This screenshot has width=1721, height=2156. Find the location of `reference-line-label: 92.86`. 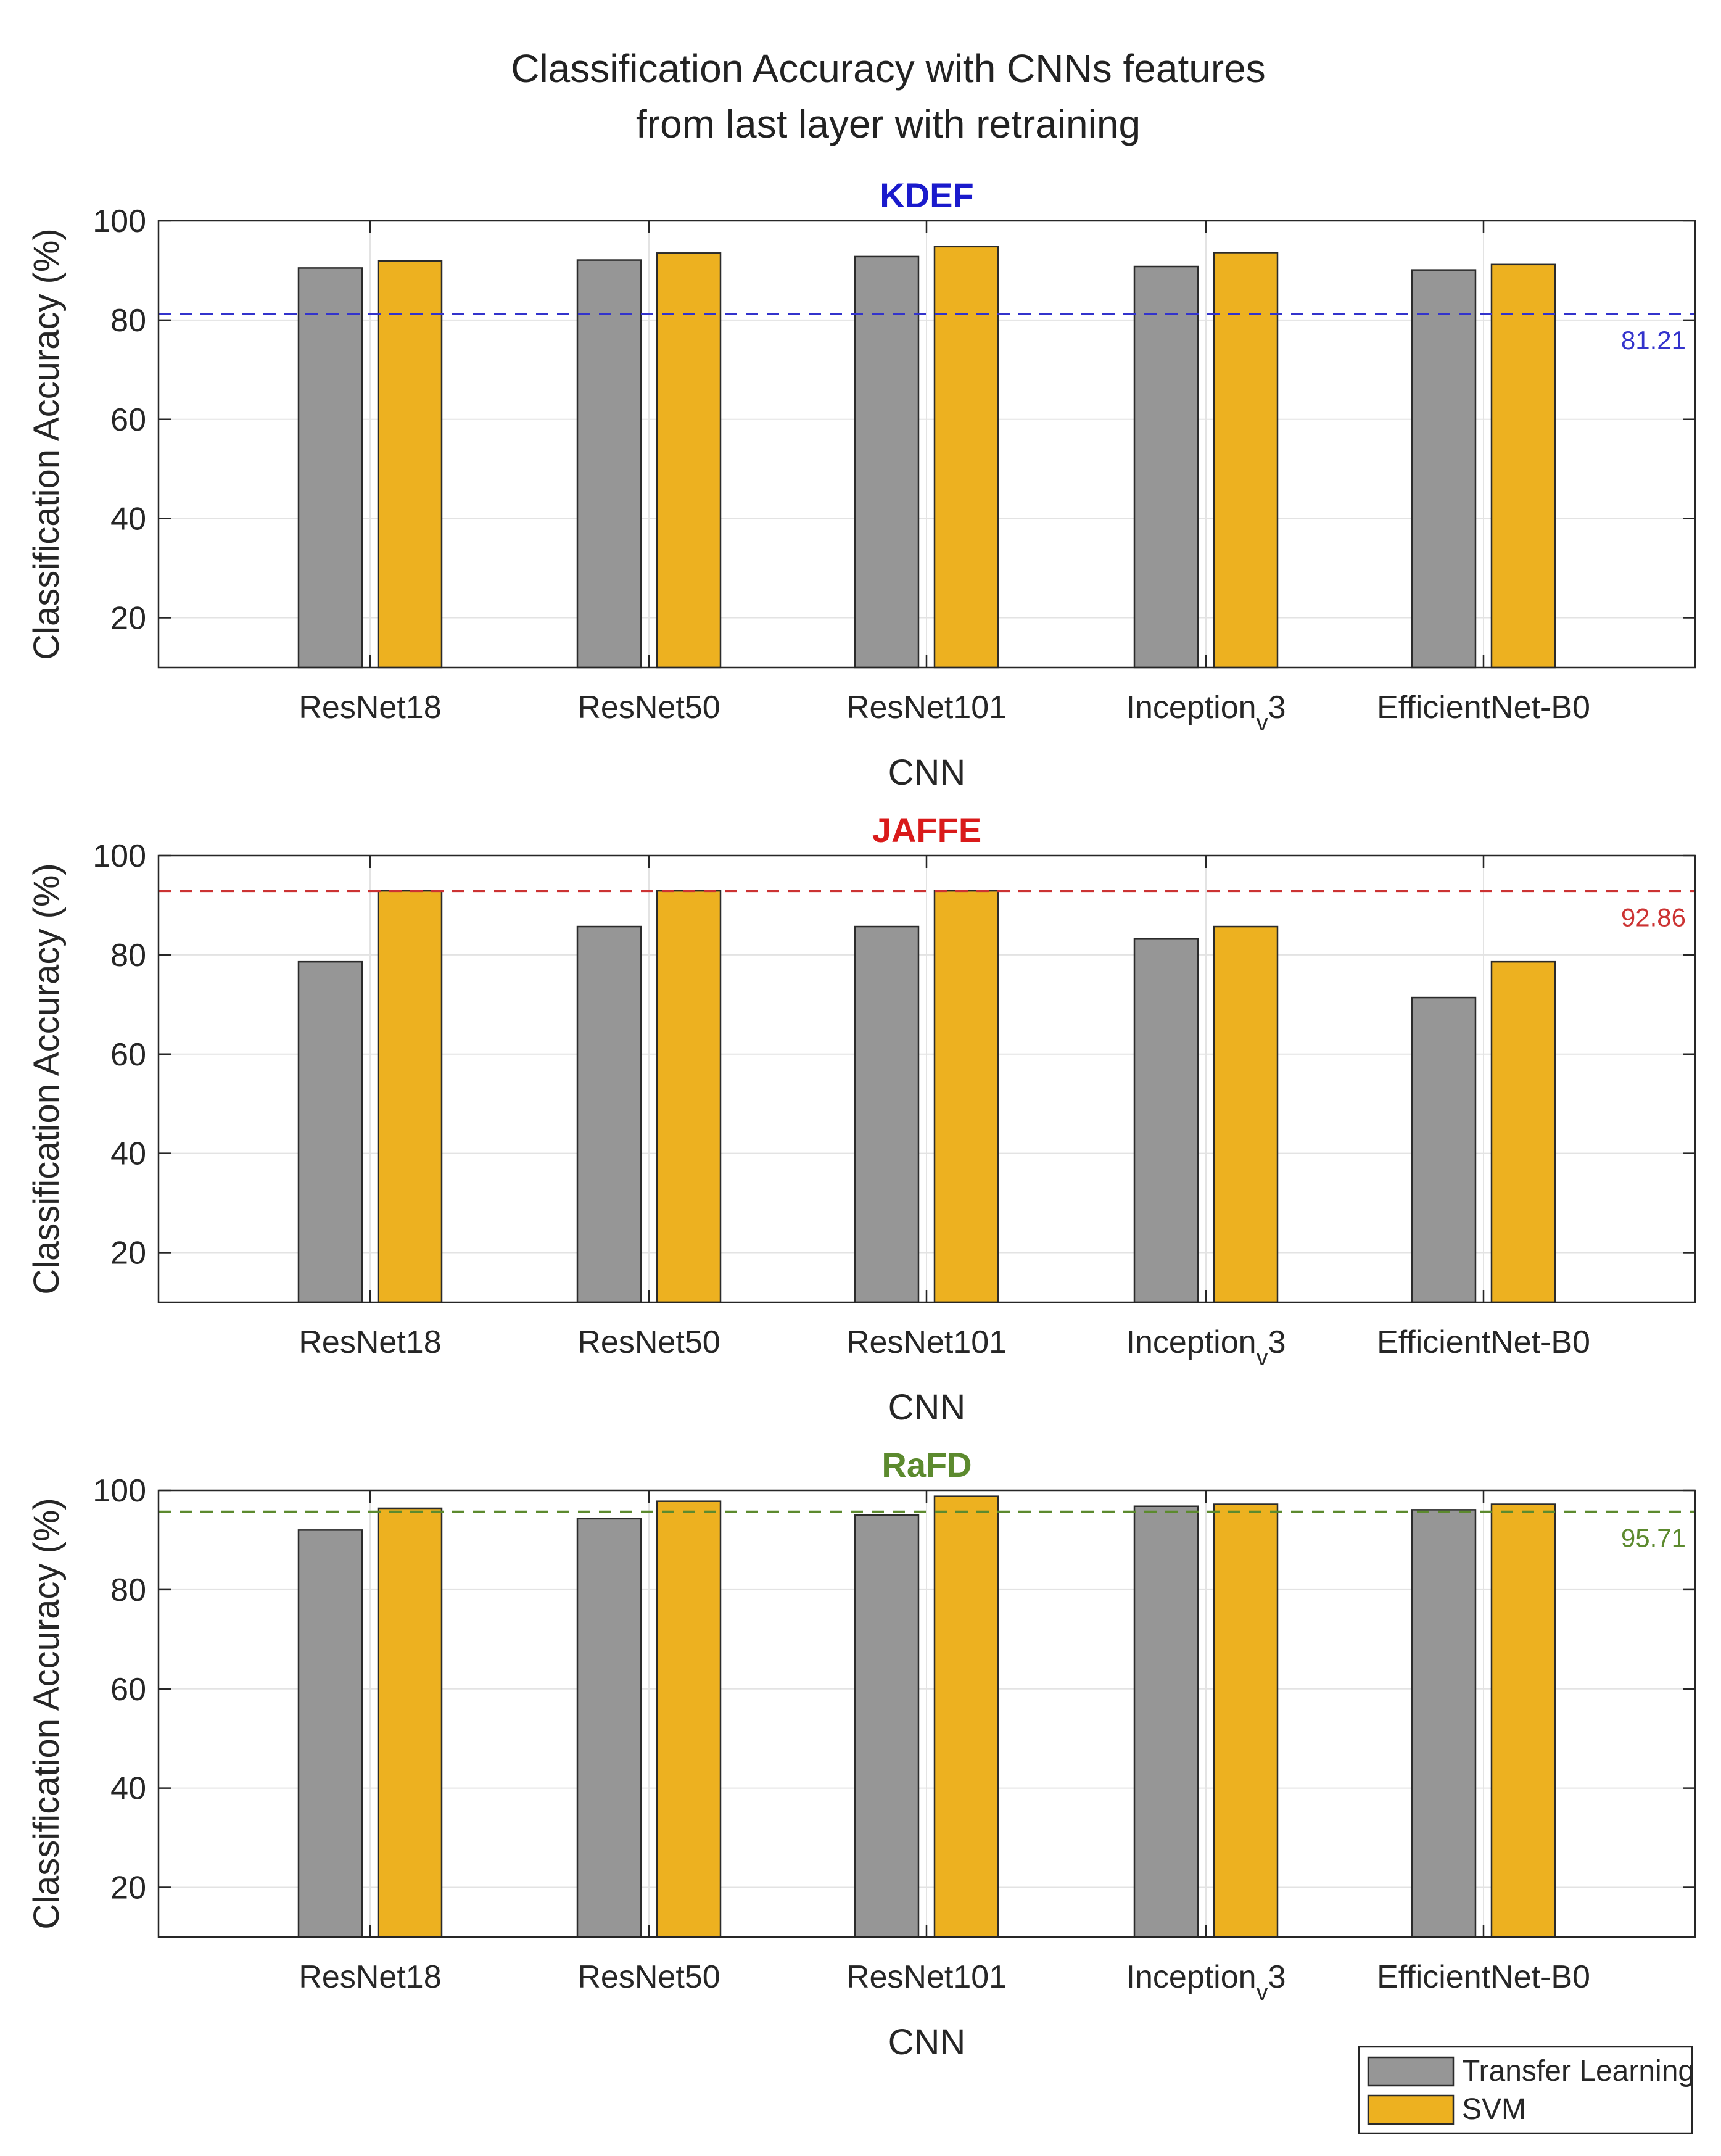

reference-line-label: 92.86 is located at coordinates (1654, 916).